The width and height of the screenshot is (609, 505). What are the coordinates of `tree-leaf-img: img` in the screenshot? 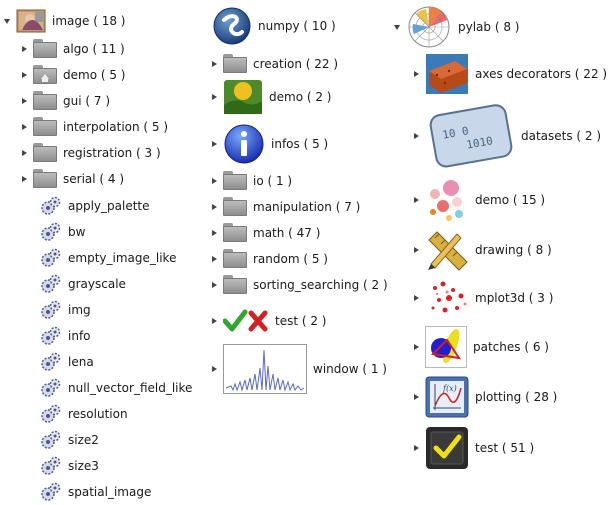 It's located at (65, 310).